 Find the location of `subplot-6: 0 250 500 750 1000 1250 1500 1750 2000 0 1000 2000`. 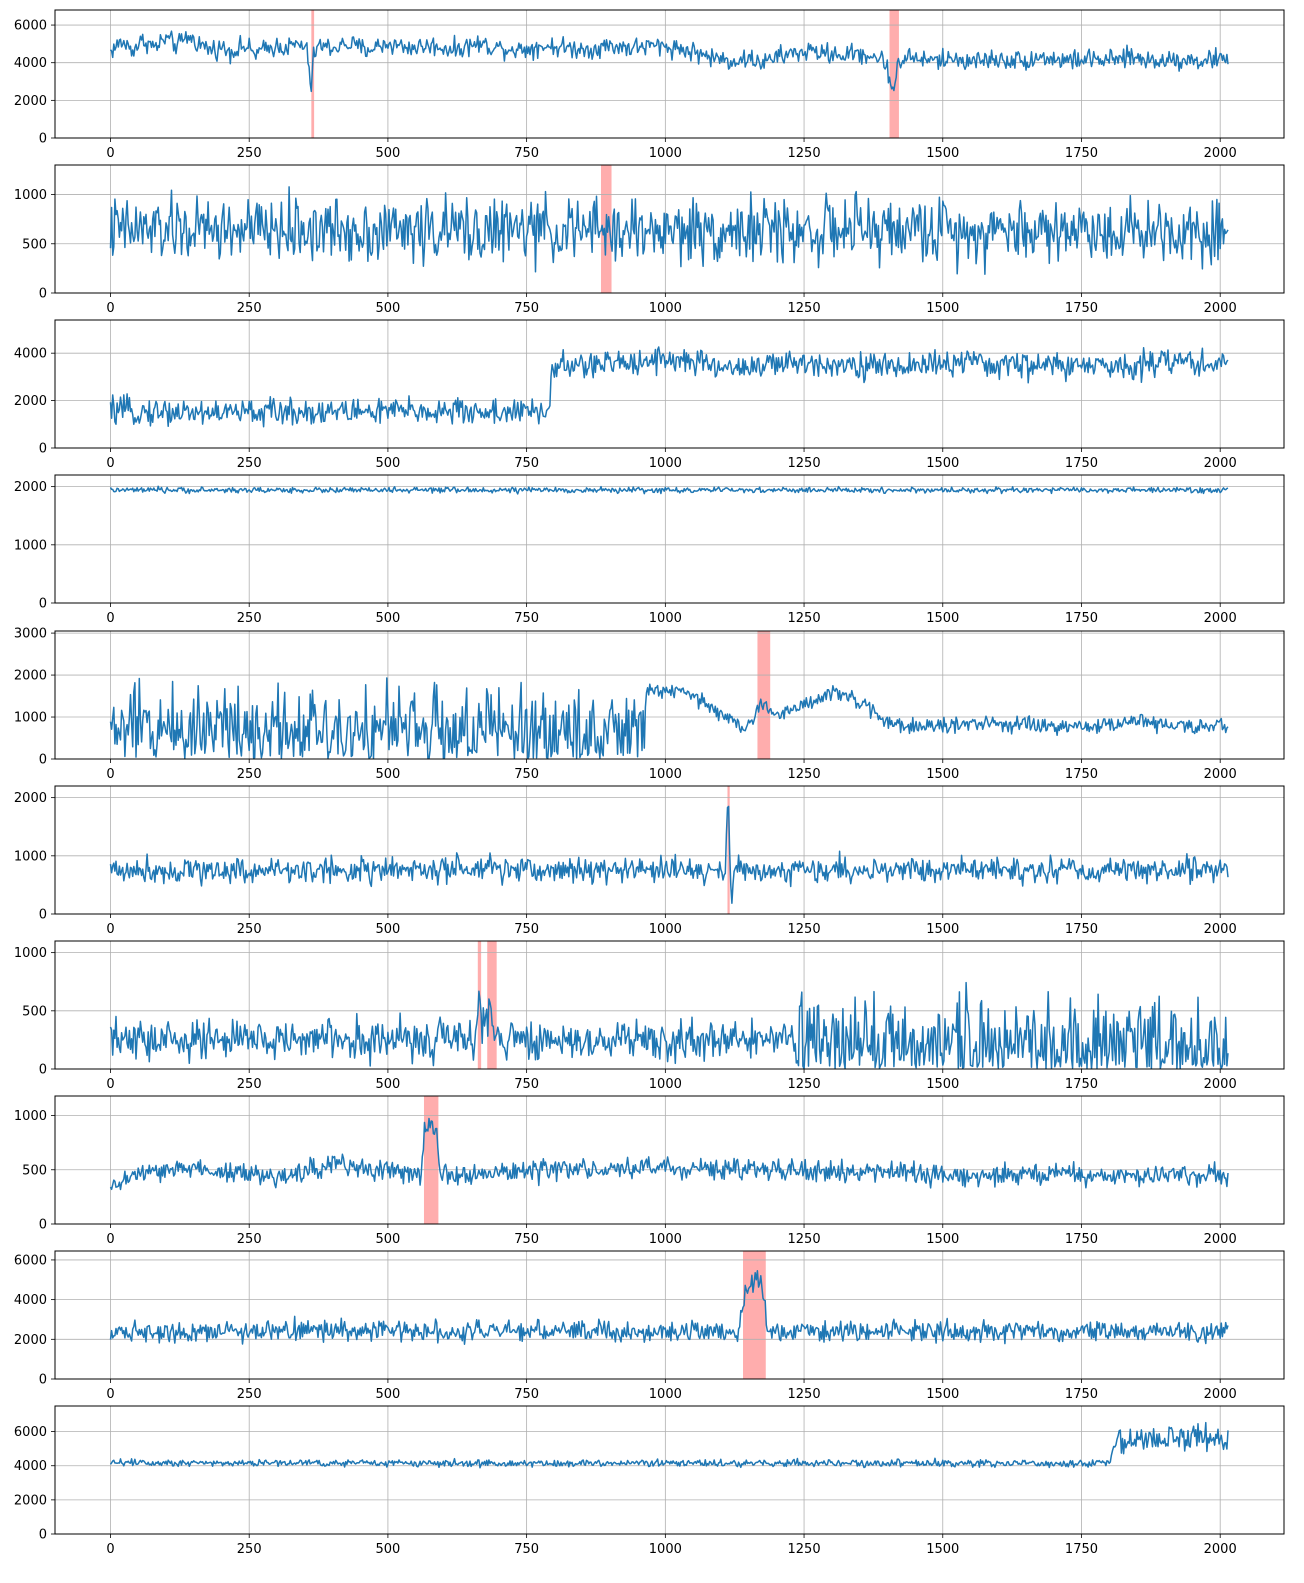

subplot-6: 0 250 500 750 1000 1250 1500 1750 2000 0 1000 2000 is located at coordinates (649, 861).